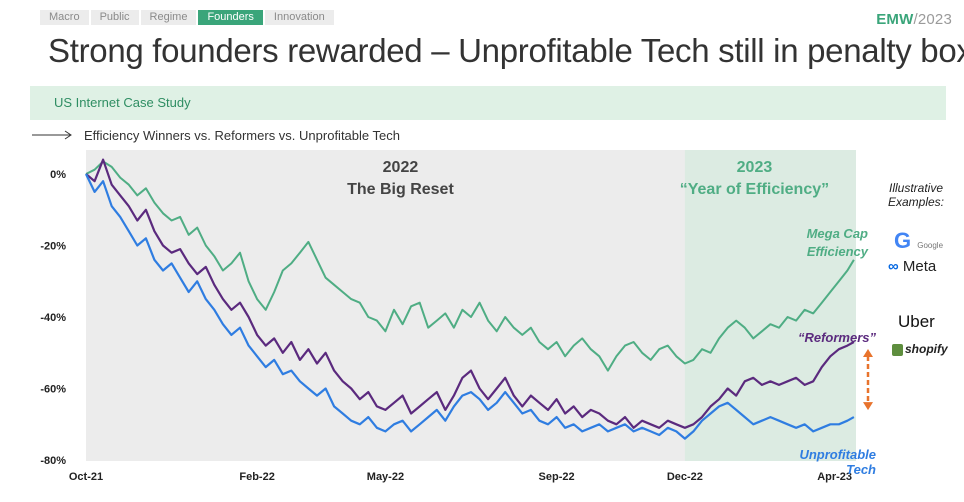 This screenshot has height=502, width=964. I want to click on x-tick-label: Feb-22, so click(256, 477).